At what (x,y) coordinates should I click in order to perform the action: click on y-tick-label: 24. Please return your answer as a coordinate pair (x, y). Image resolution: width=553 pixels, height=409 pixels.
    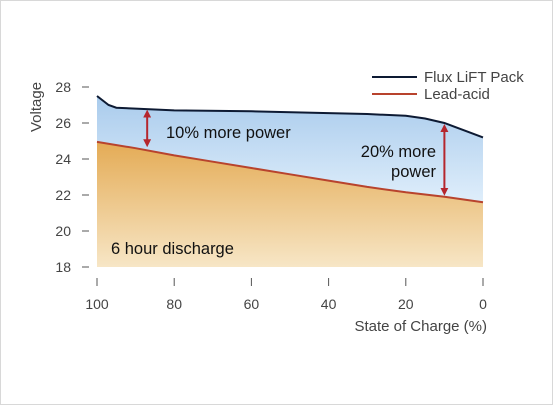
    Looking at the image, I should click on (63, 159).